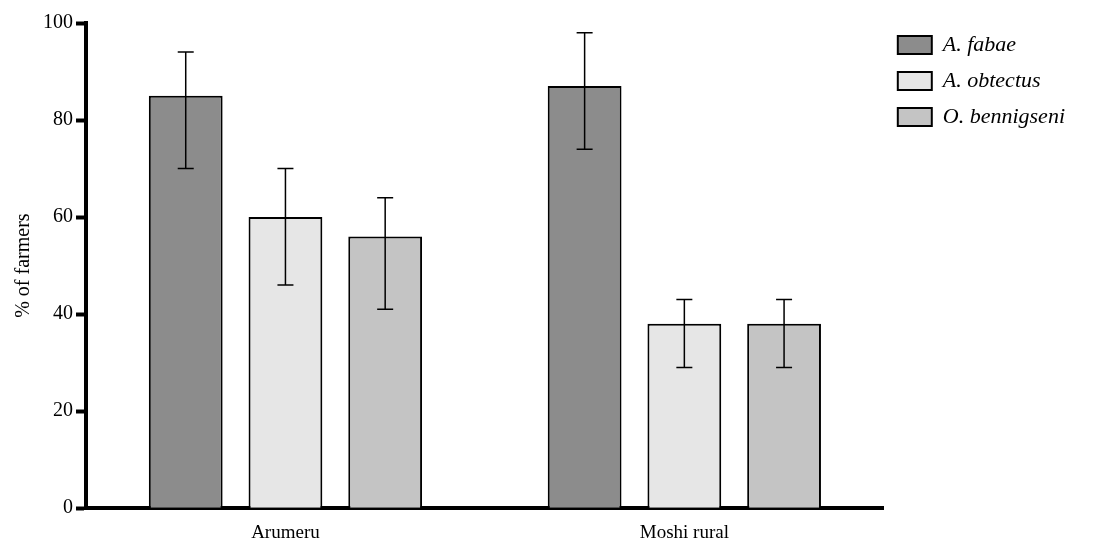 This screenshot has width=1093, height=555. Describe the element at coordinates (63, 118) in the screenshot. I see `y-tick-label: 80` at that location.